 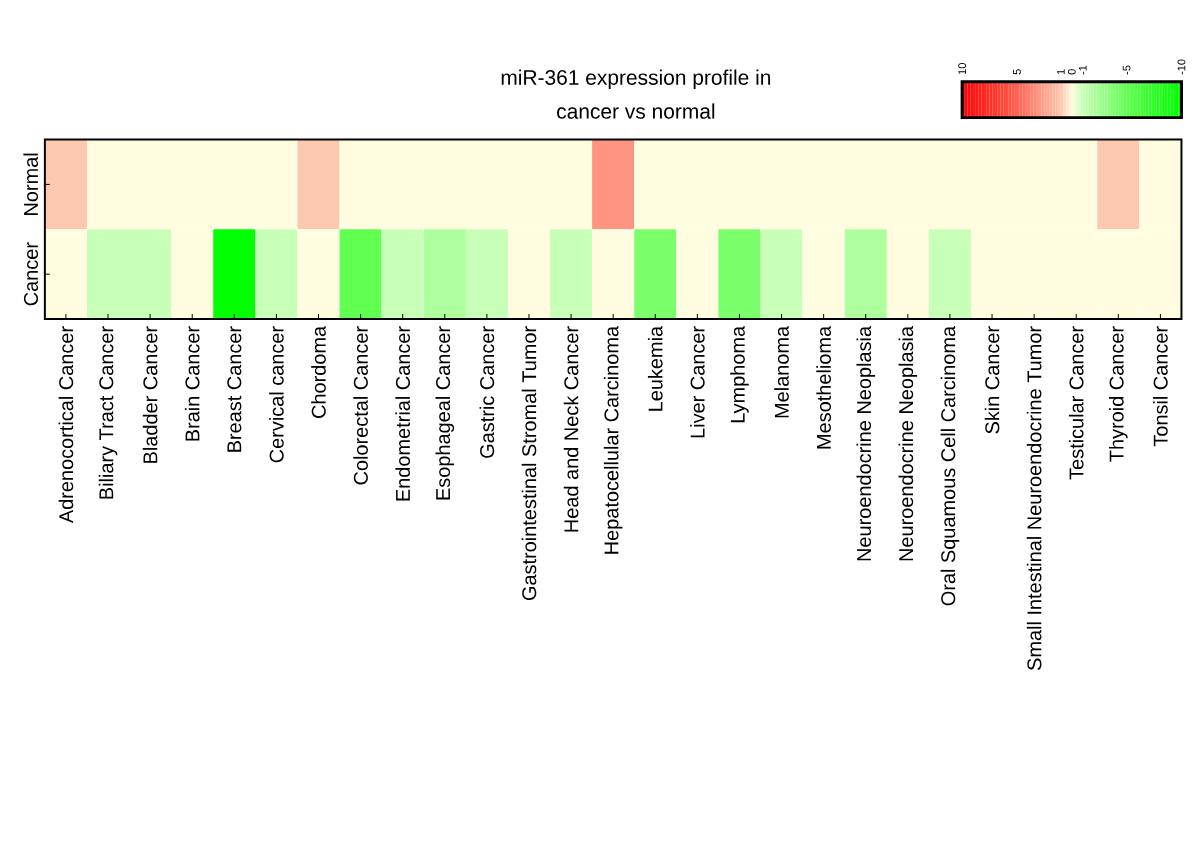 What do you see at coordinates (31, 184) in the screenshot?
I see `y-tick-label: Normal` at bounding box center [31, 184].